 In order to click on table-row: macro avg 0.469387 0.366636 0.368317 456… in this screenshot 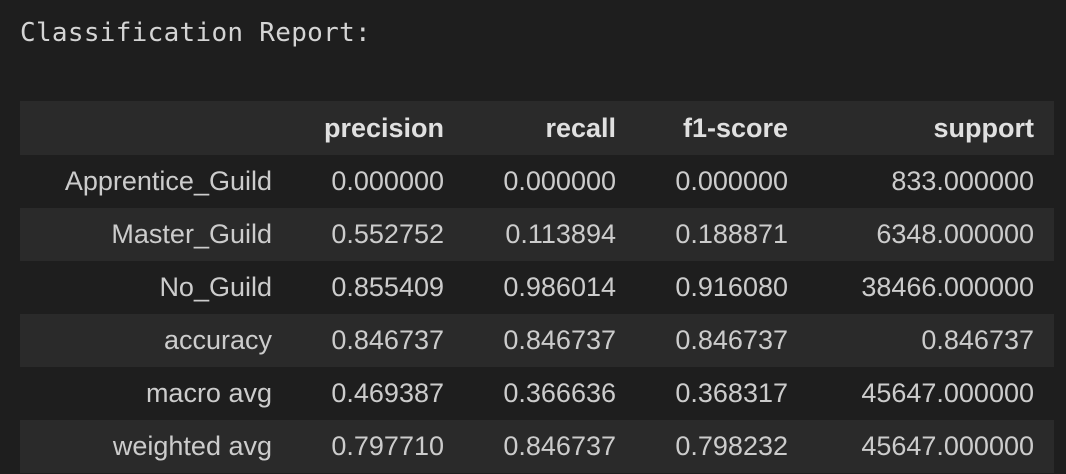, I will do `click(537, 393)`.